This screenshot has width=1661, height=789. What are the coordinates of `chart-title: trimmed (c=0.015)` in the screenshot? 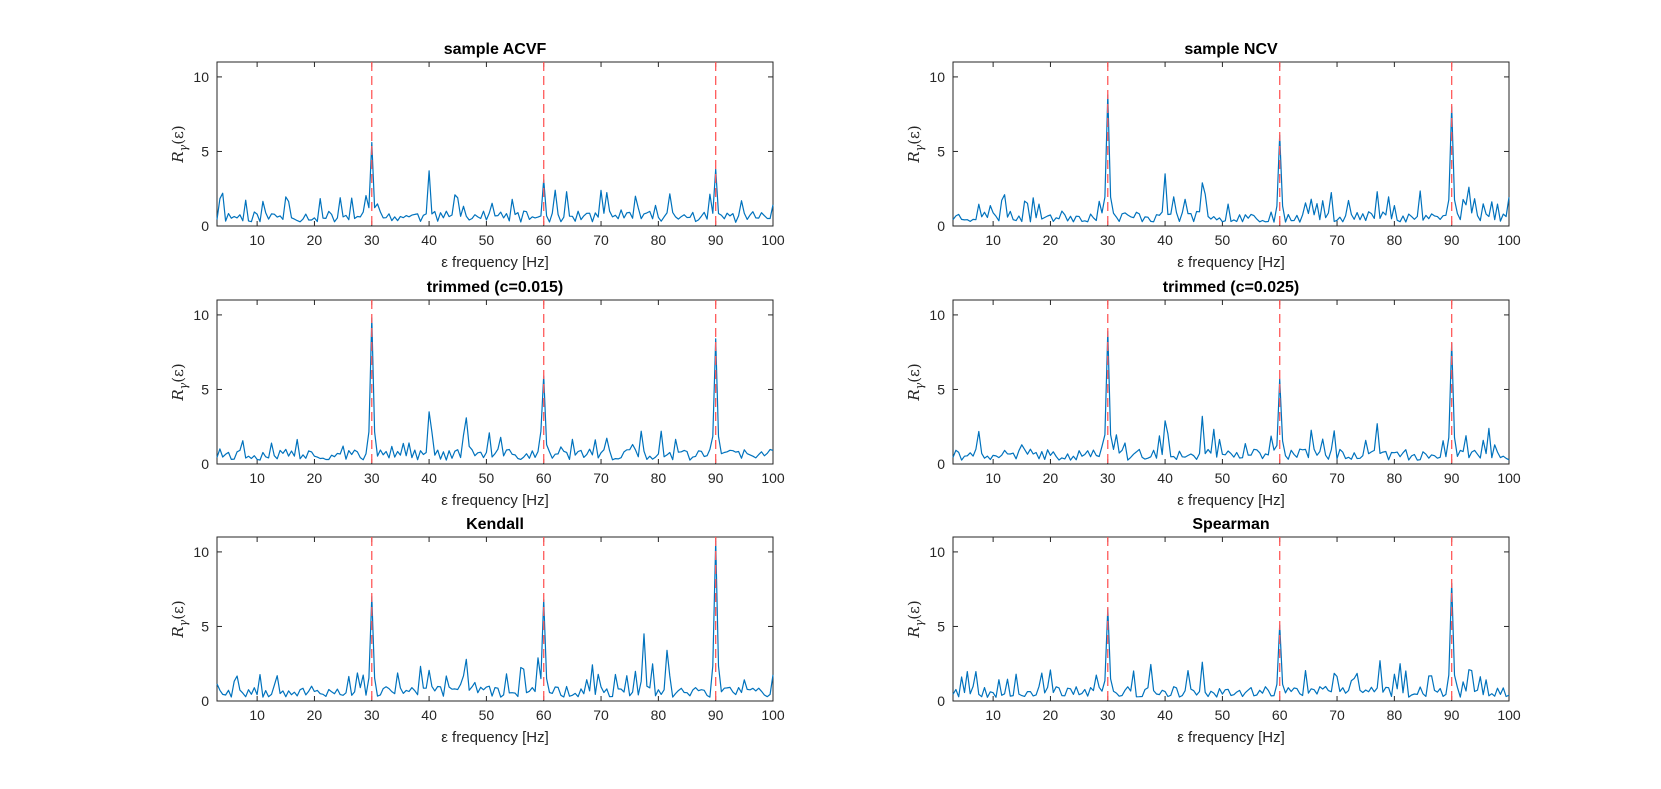 It's located at (495, 287).